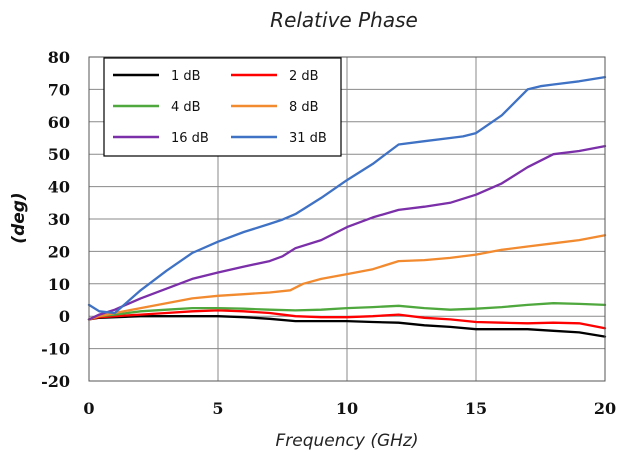  What do you see at coordinates (347, 408) in the screenshot?
I see `x-tick-label: 10` at bounding box center [347, 408].